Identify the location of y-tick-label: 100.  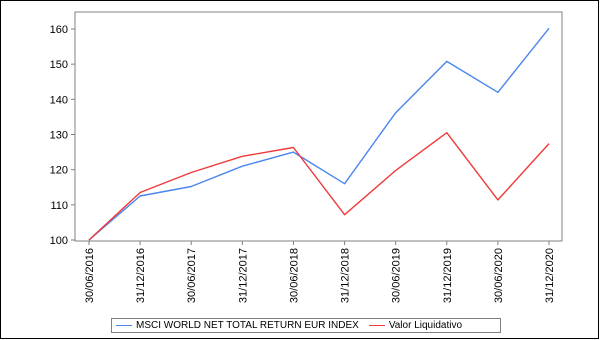
(59, 241).